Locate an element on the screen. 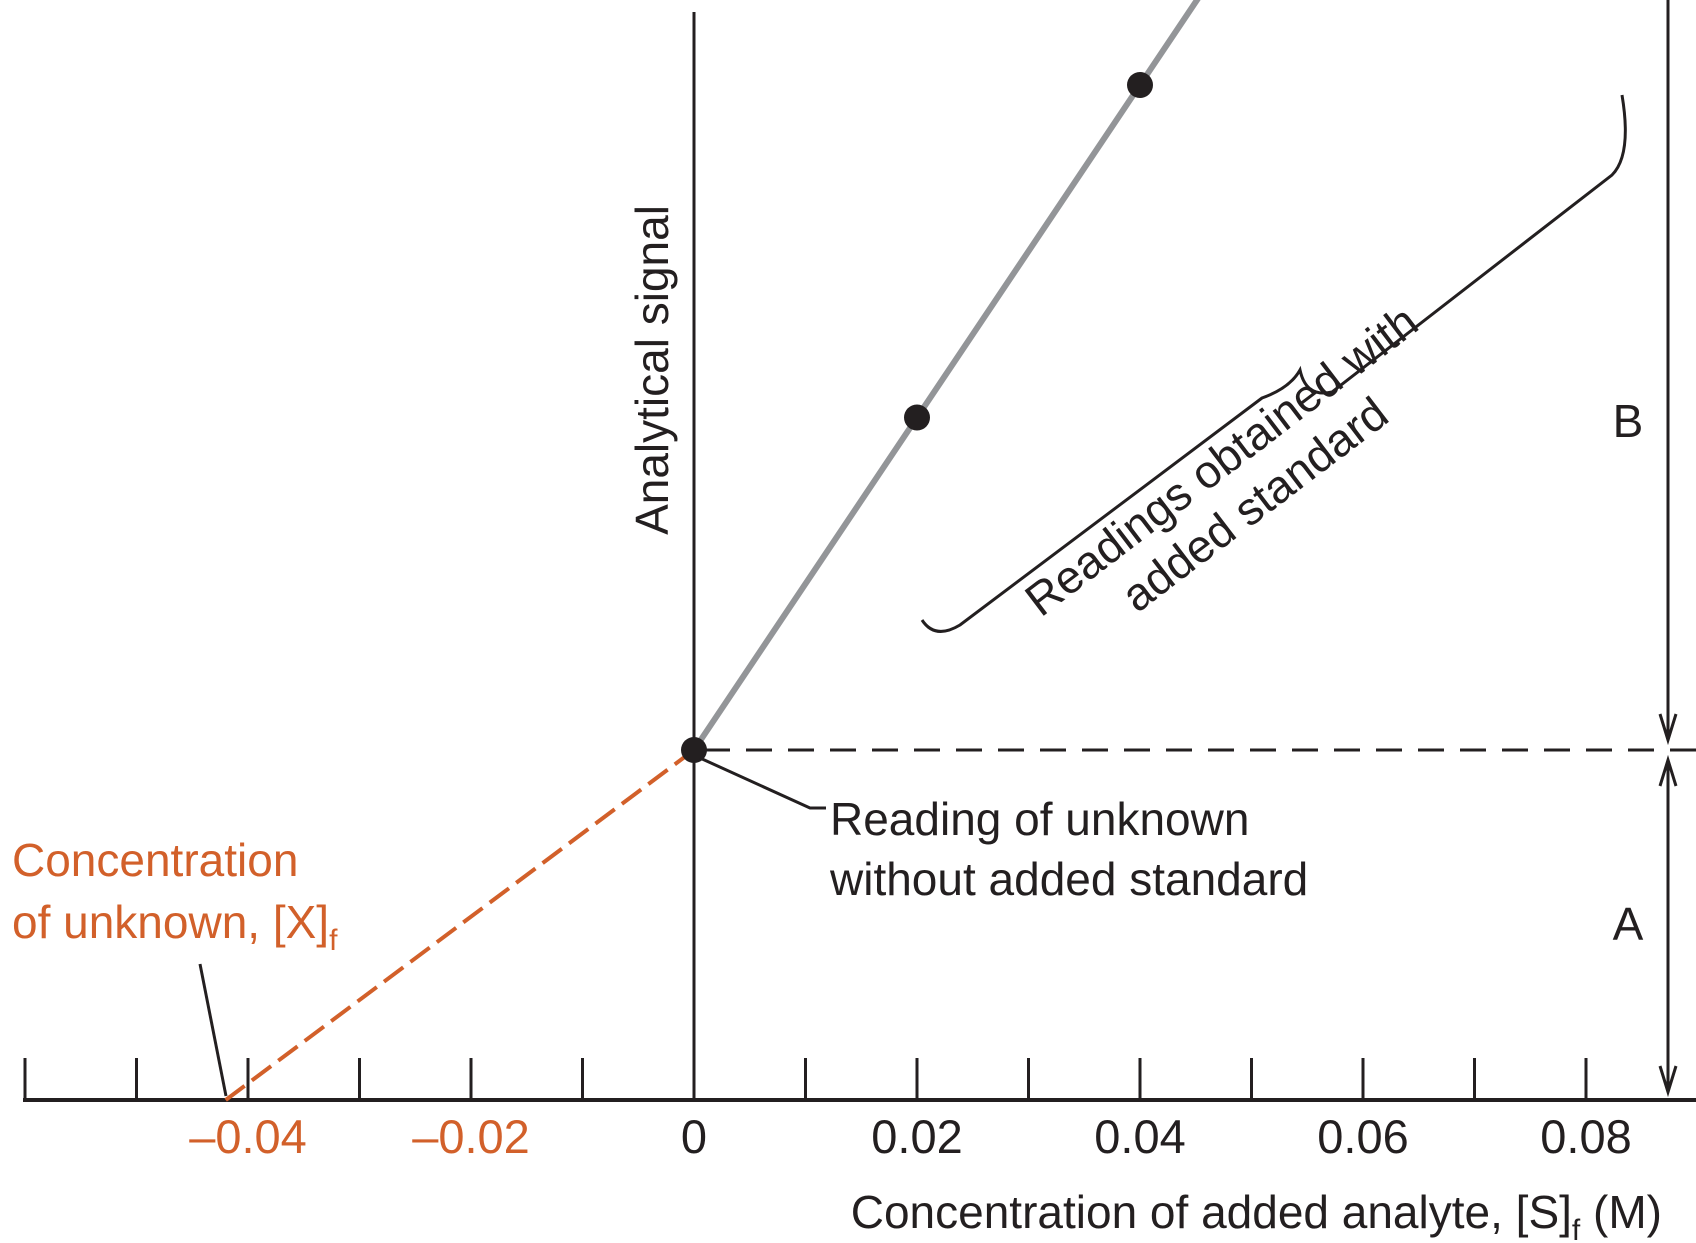  x-tick-label: 0.02 is located at coordinates (916, 1136).